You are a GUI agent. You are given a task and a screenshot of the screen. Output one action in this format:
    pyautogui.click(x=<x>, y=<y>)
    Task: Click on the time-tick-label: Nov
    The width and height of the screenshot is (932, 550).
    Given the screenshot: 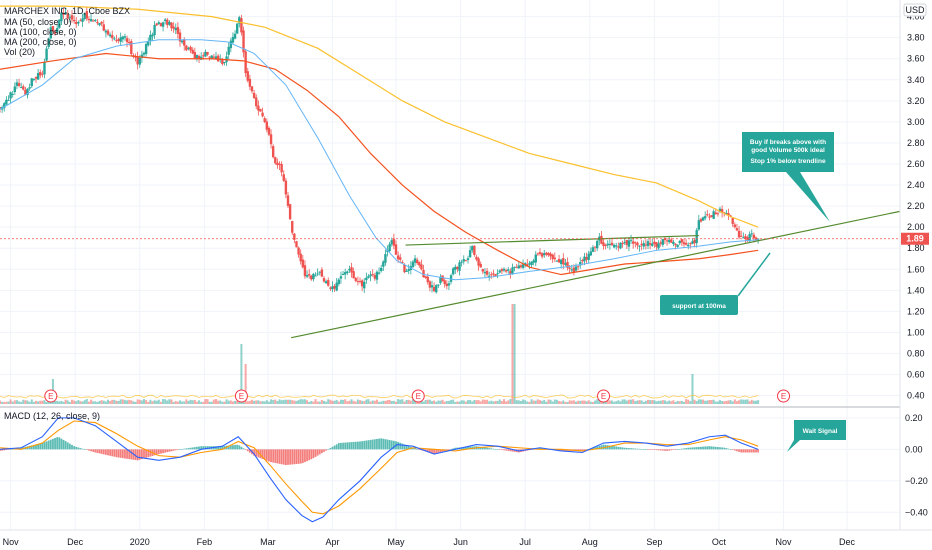 What is the action you would take?
    pyautogui.click(x=784, y=542)
    